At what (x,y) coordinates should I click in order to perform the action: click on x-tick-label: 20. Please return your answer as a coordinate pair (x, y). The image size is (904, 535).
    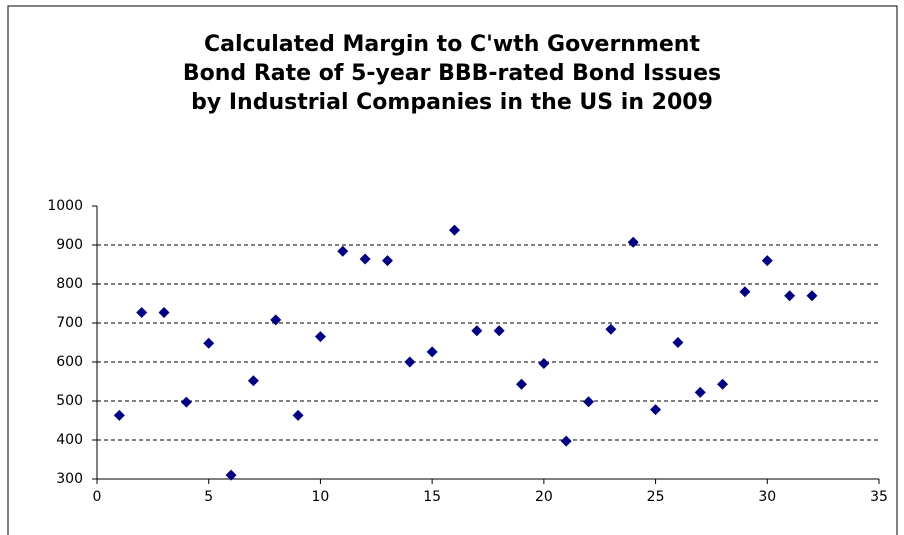
    Looking at the image, I should click on (544, 497).